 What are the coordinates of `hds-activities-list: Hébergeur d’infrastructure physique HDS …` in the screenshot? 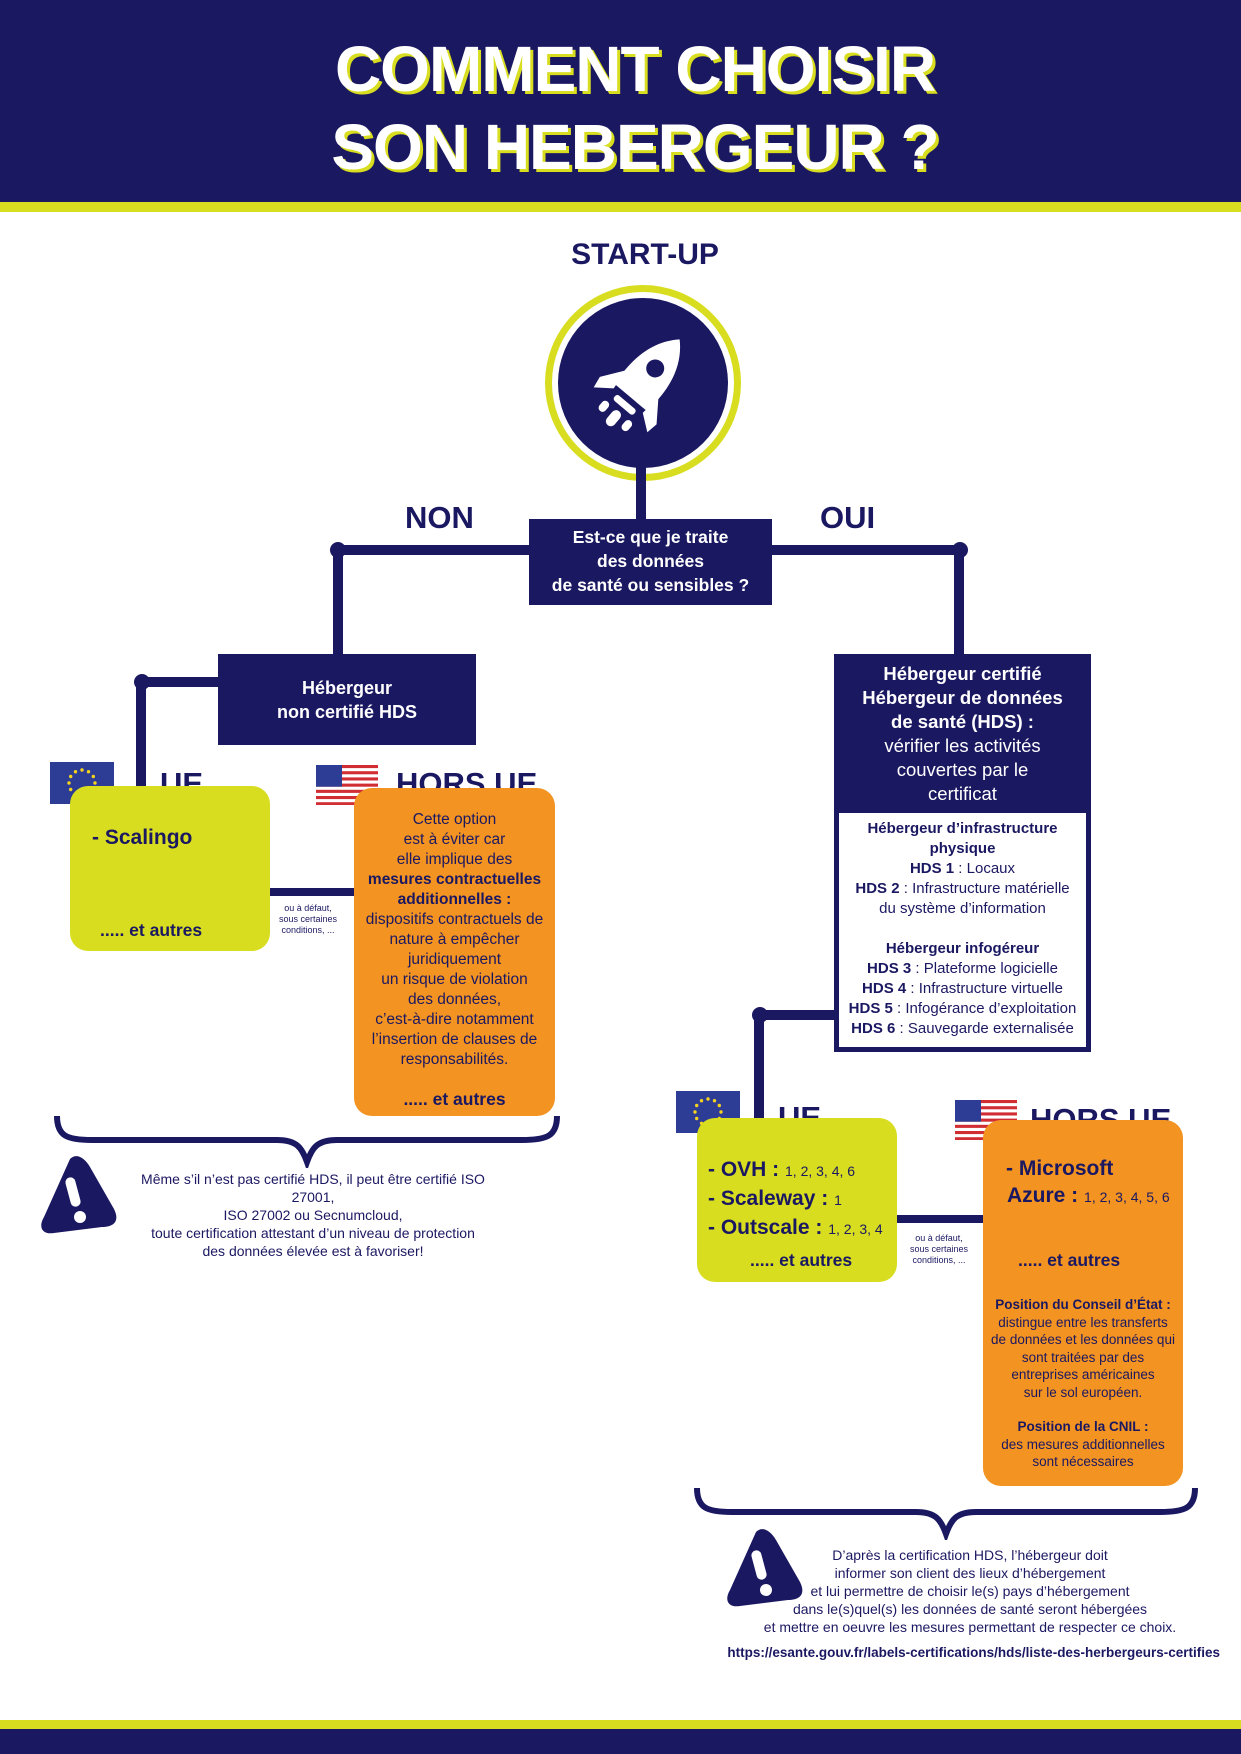 It's located at (962, 930).